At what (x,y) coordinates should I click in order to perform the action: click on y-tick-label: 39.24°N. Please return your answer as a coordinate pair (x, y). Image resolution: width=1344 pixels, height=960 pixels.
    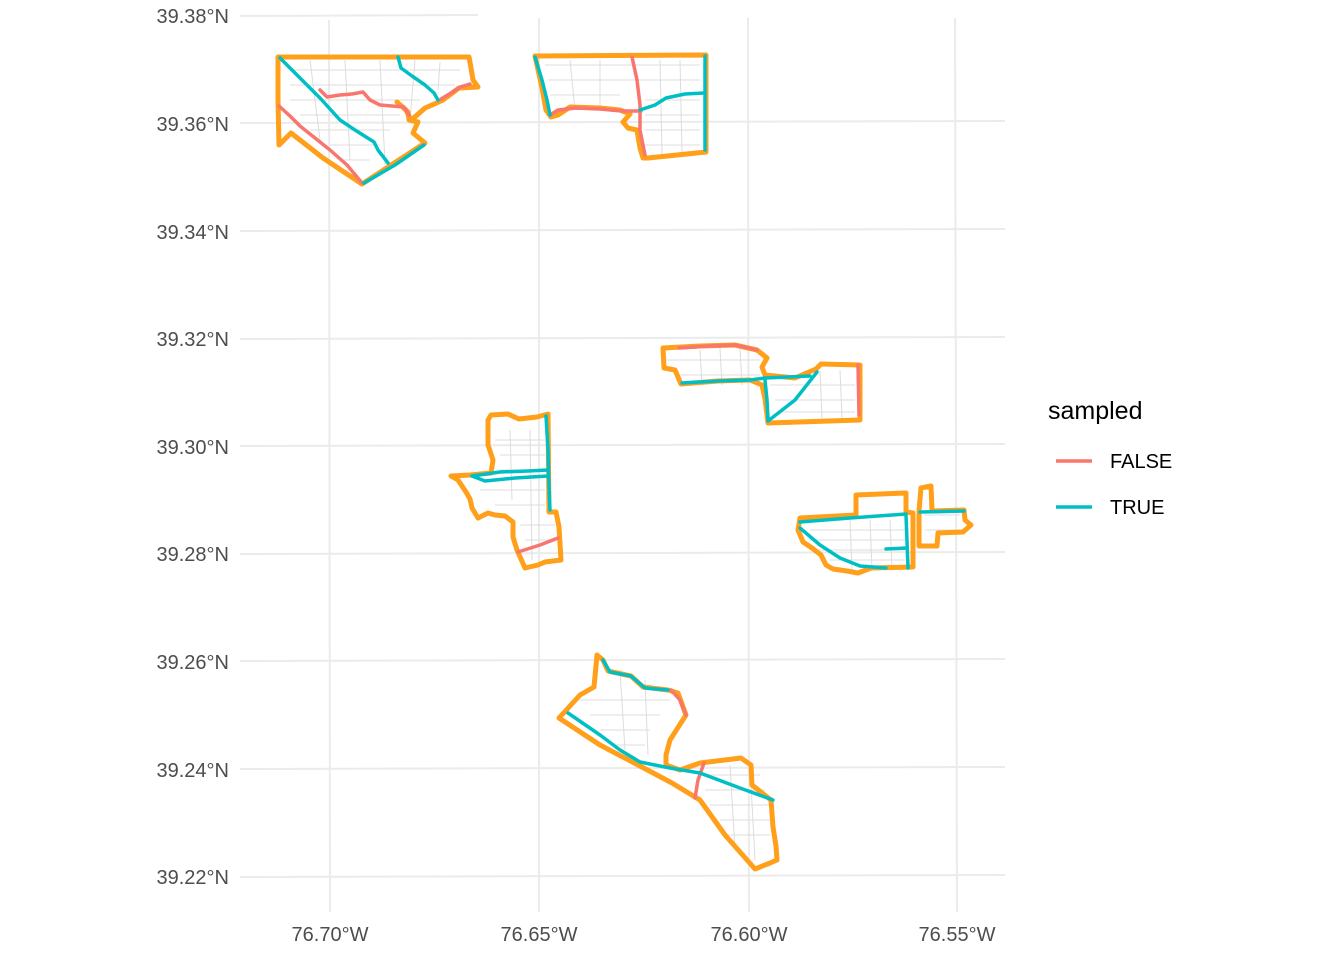
    Looking at the image, I should click on (193, 771).